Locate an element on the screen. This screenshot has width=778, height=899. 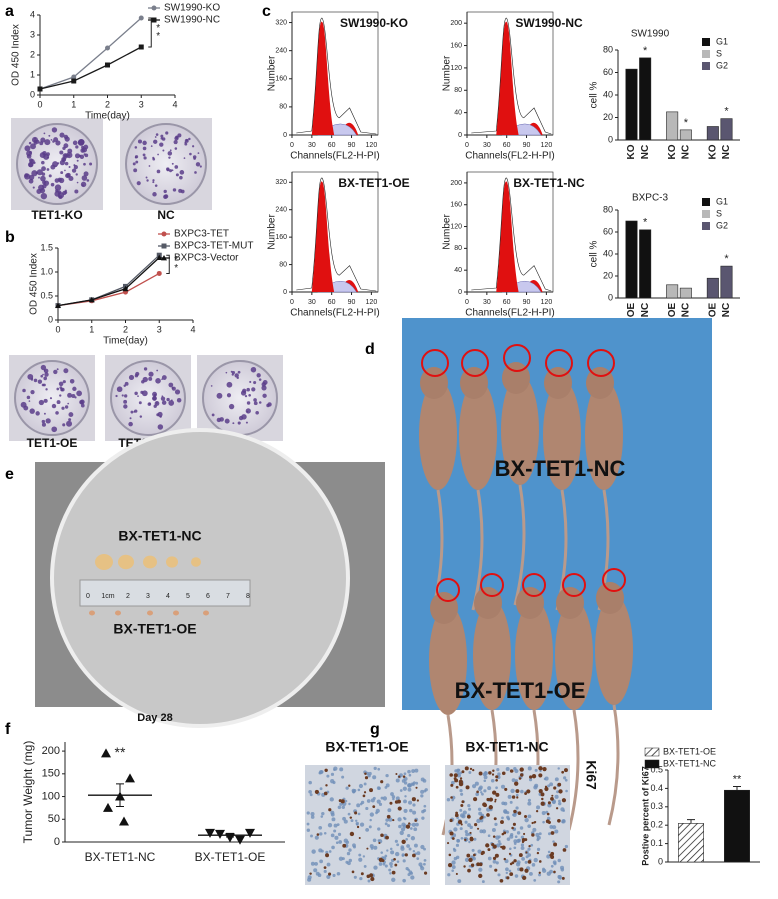
tumor is located at coordinates (196, 562).